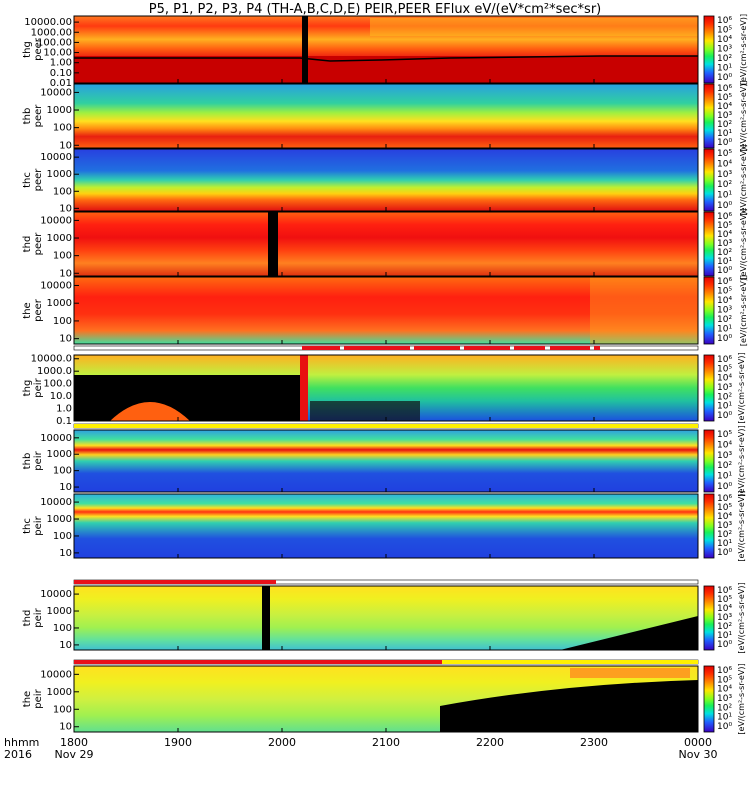 The image size is (750, 804). I want to click on colorbar-4-tick-label: 10³, so click(724, 244).